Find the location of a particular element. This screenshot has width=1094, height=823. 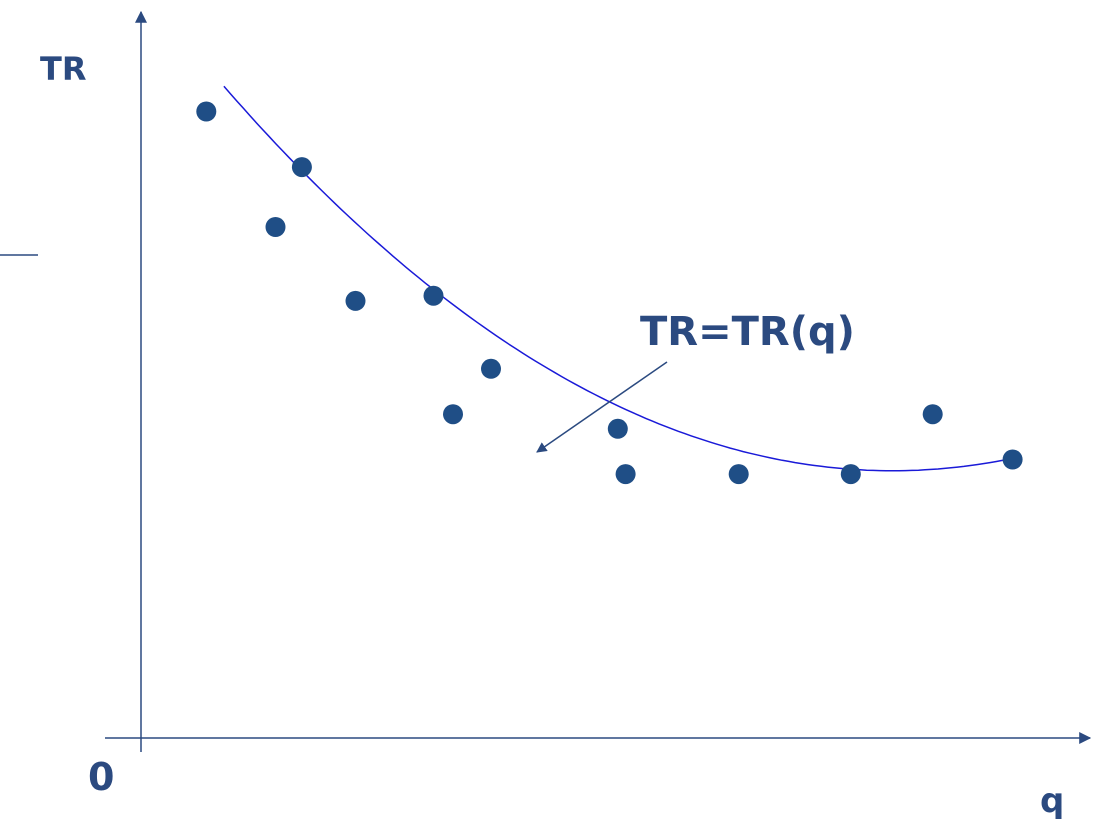

y-axis-label: TR is located at coordinates (63, 69).